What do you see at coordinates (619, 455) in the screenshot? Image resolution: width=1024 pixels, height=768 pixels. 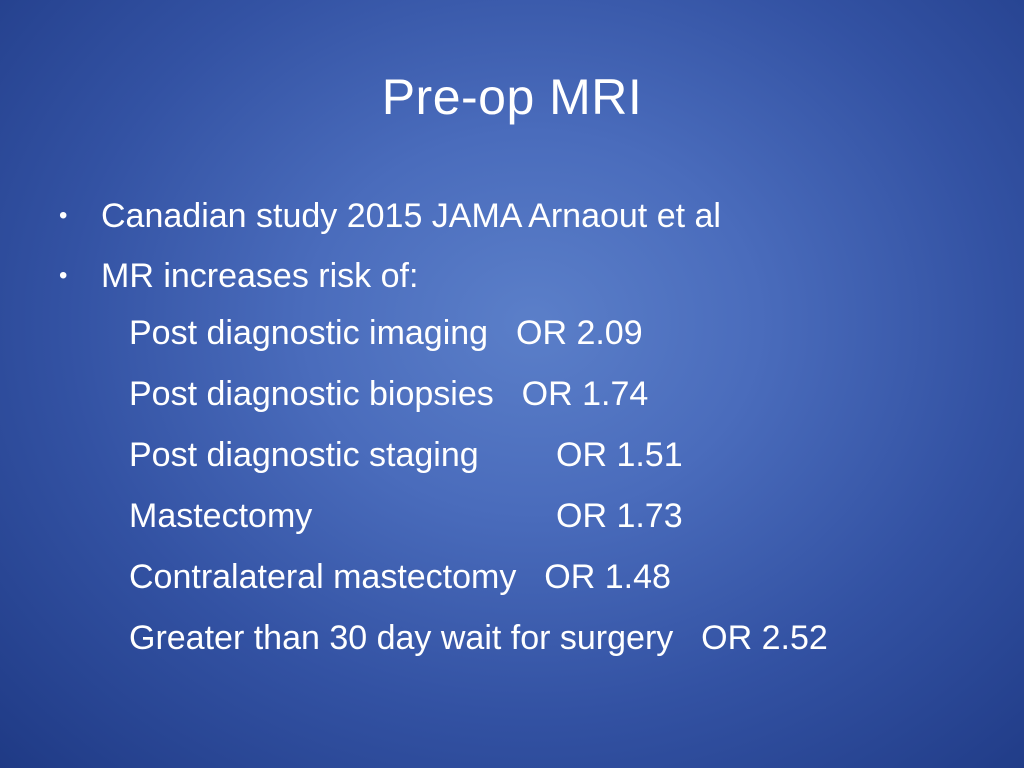 I see `risk-odds-ratio: OR 1.51` at bounding box center [619, 455].